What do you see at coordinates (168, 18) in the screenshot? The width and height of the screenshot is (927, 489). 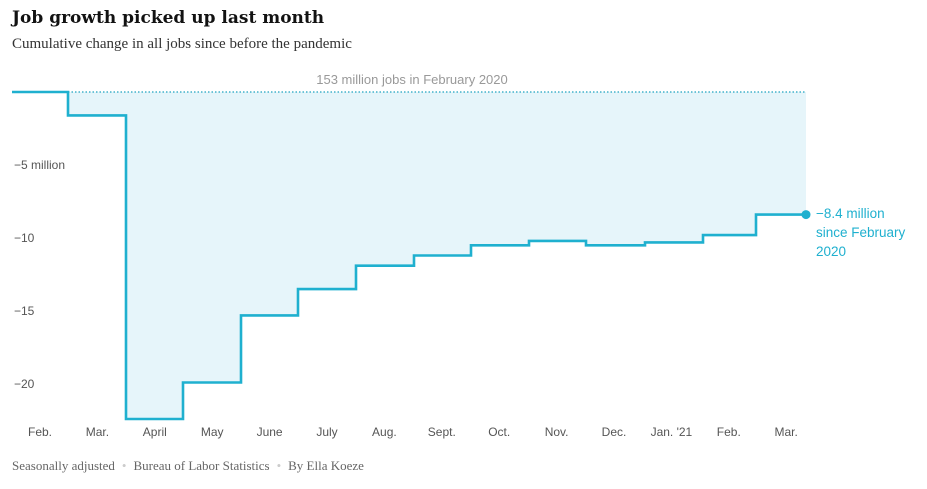 I see `chart-title: Job growth picked up last month` at bounding box center [168, 18].